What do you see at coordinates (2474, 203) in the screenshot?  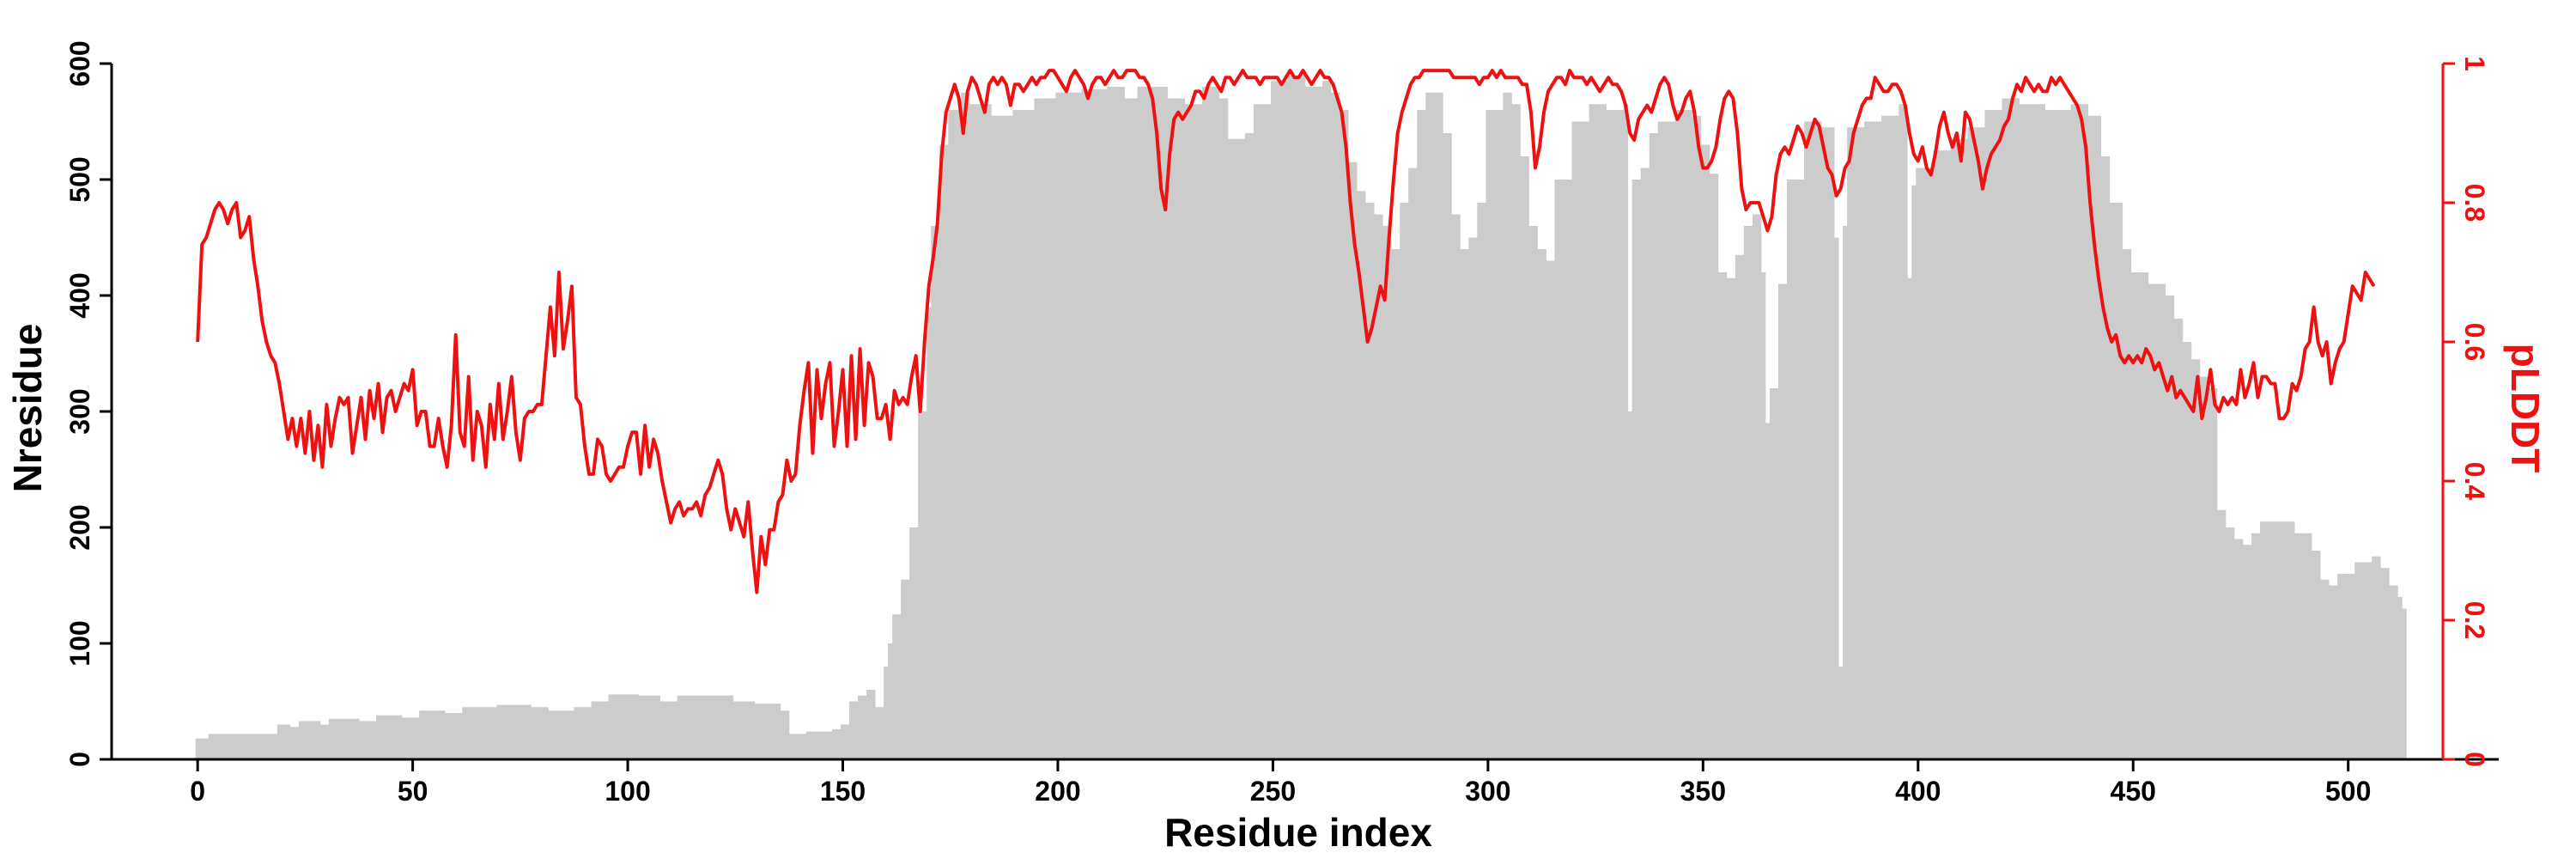 I see `y-right-tick-label: 0.8` at bounding box center [2474, 203].